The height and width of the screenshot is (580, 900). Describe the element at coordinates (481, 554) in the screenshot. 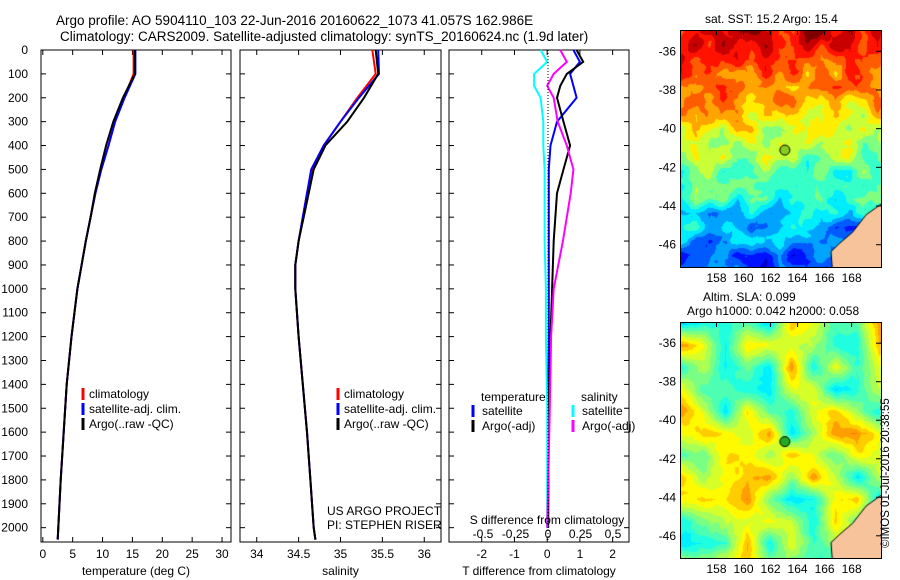

I see `x-tick-label: -2` at that location.